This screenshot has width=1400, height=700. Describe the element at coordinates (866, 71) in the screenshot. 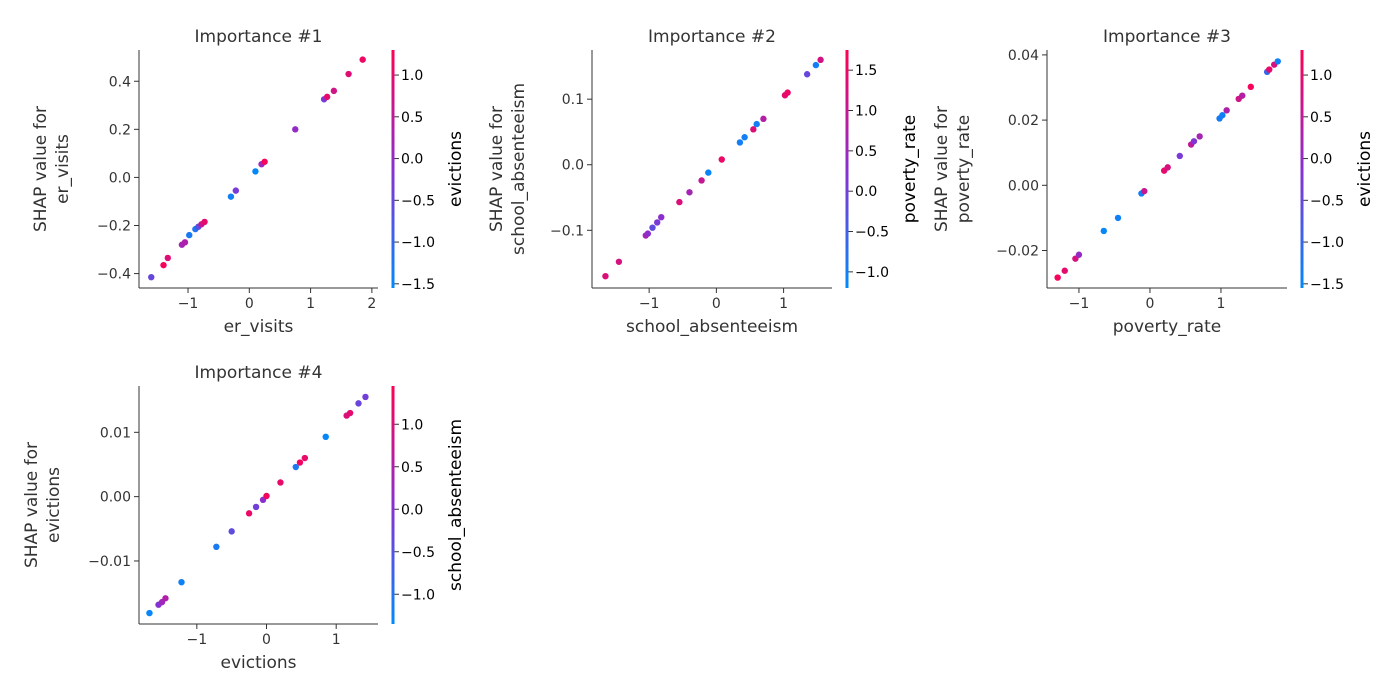

I see `colorbar-tick-label: 1.5` at that location.